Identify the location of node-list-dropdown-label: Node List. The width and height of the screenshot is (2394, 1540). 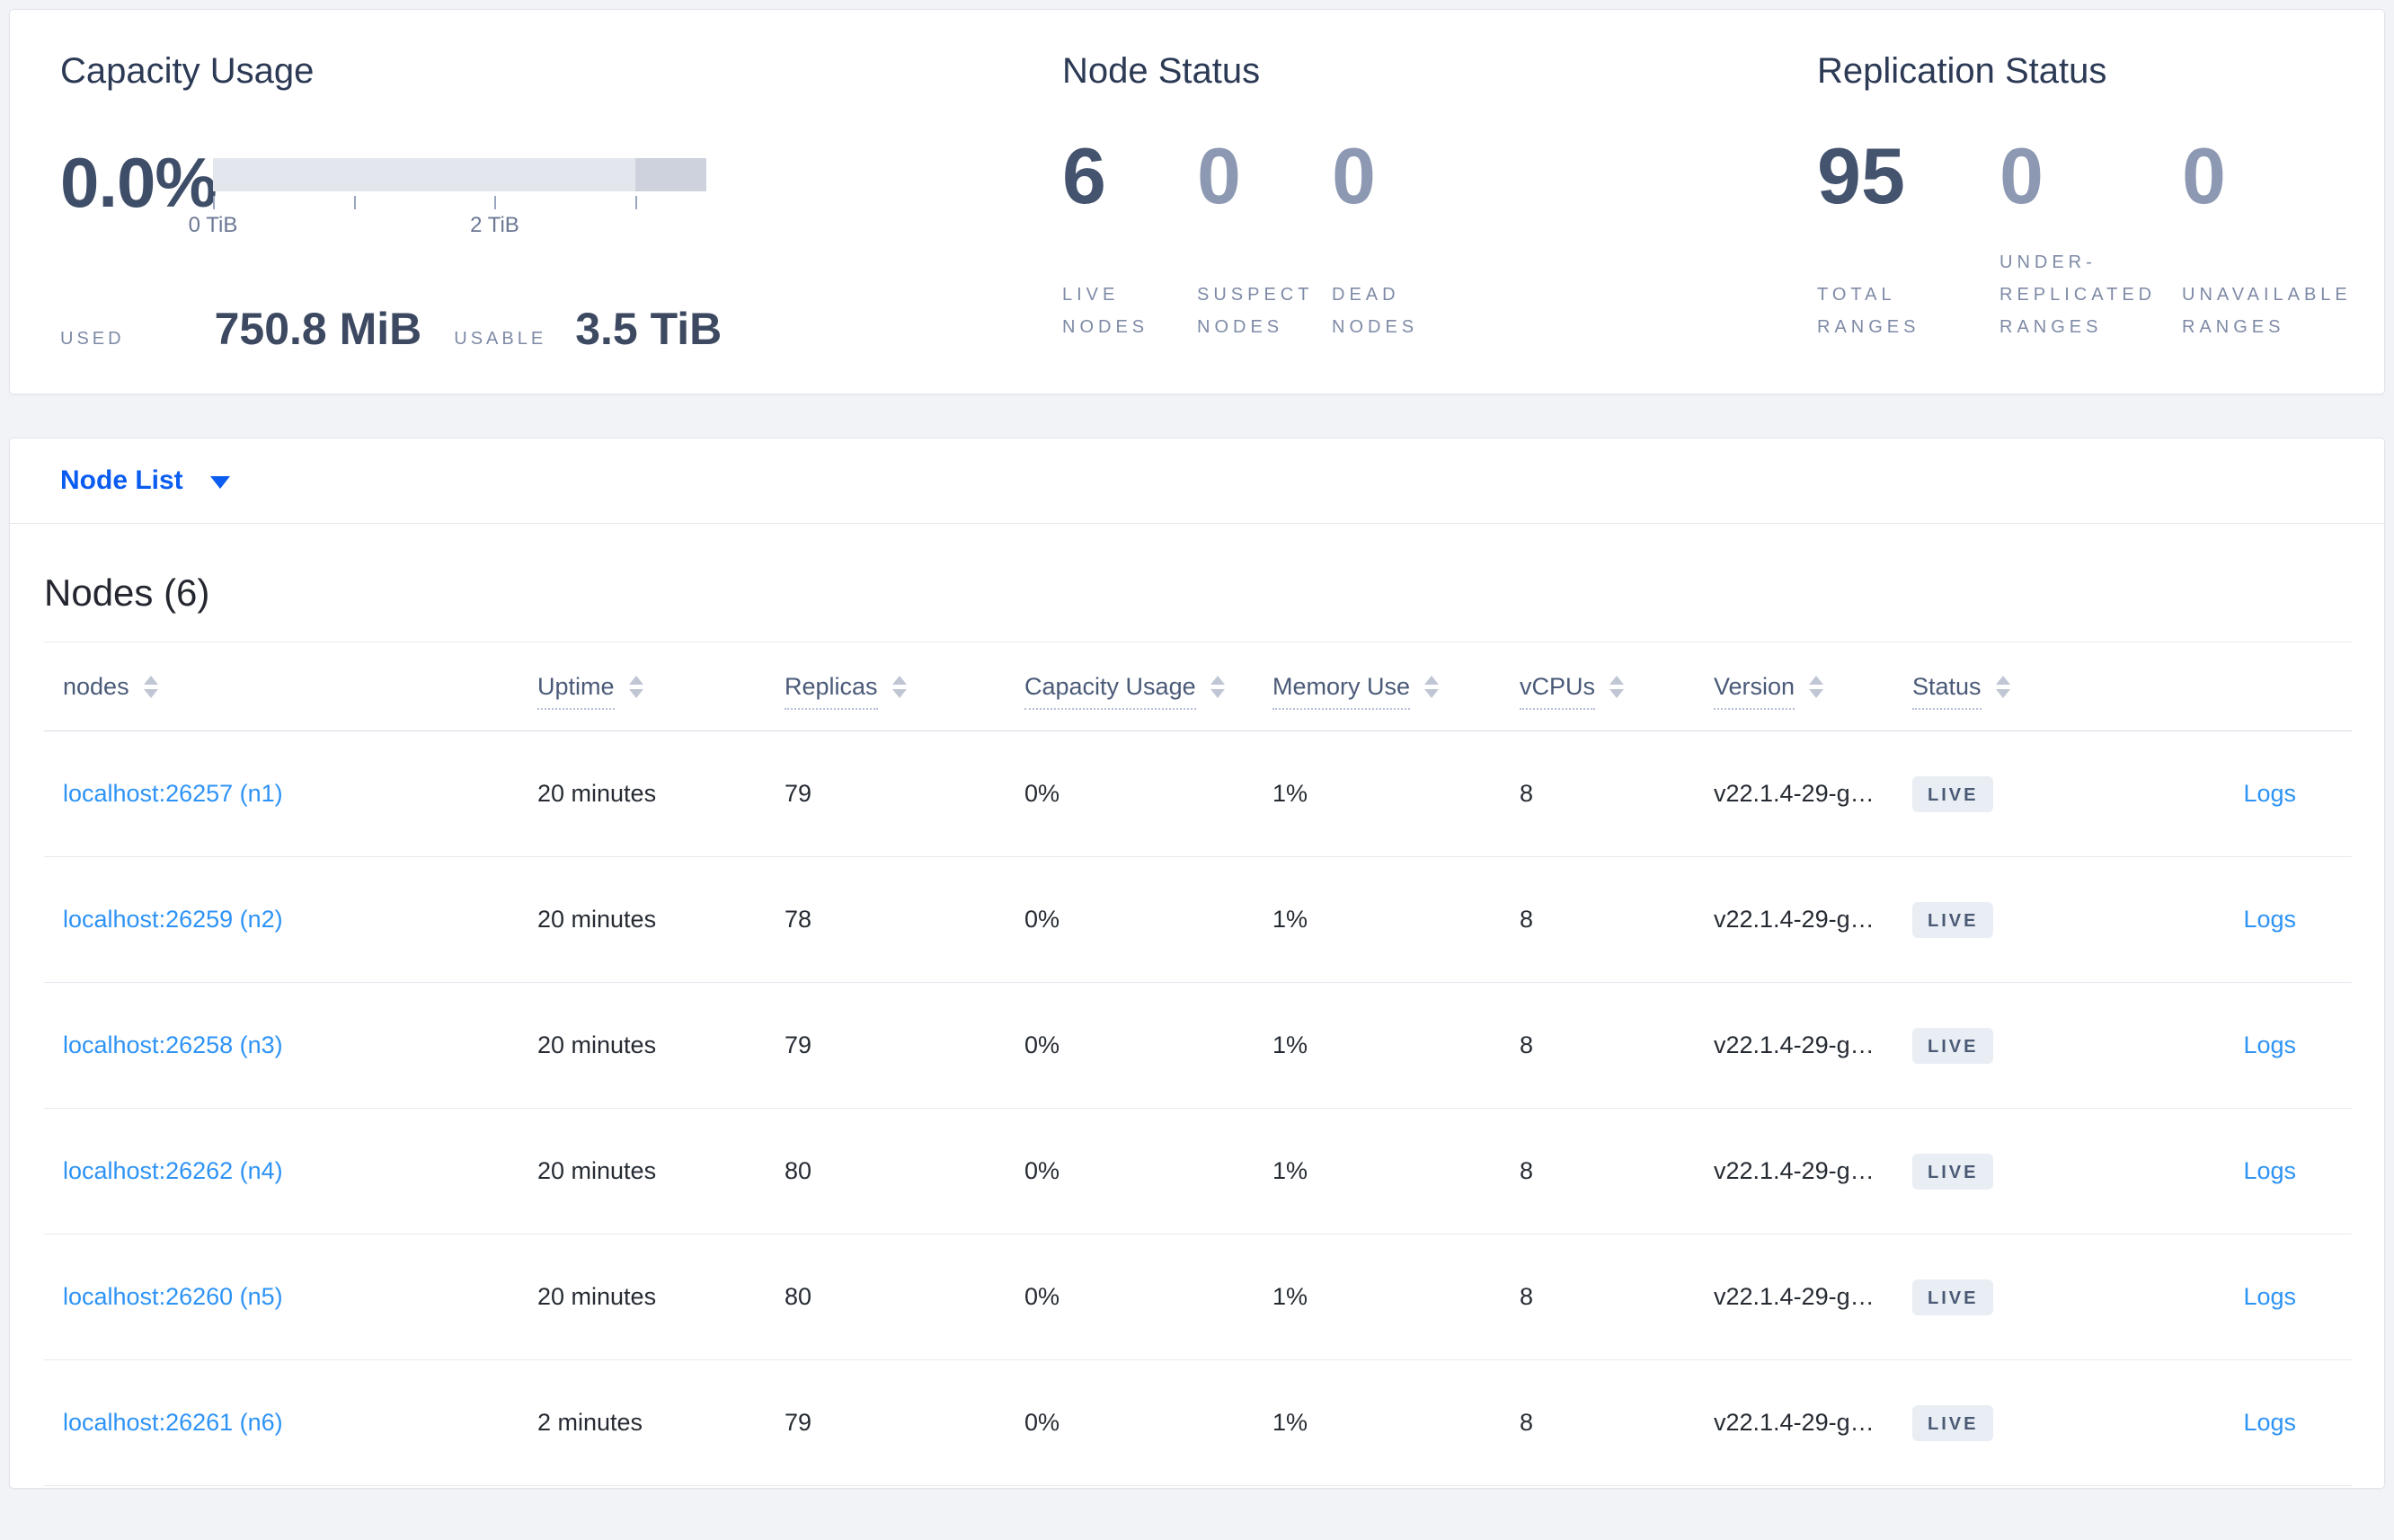
(121, 480).